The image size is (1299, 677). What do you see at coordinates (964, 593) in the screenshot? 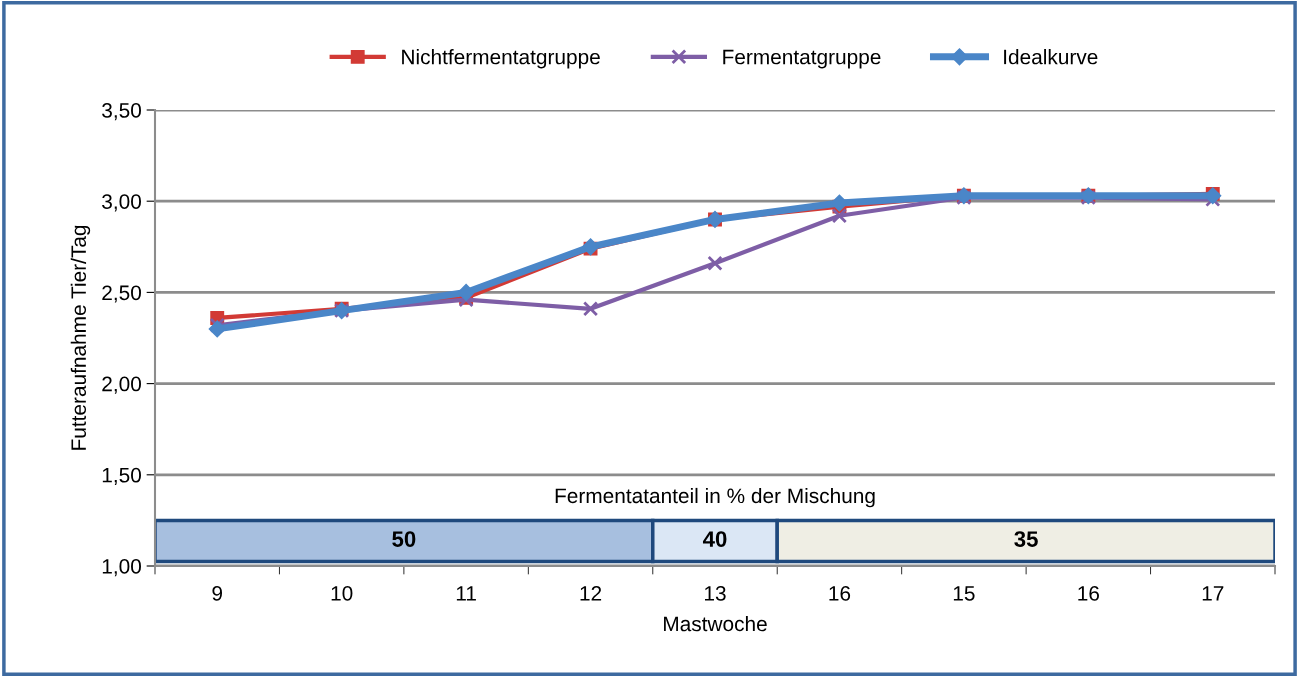
I see `x-tick-label: 15` at bounding box center [964, 593].